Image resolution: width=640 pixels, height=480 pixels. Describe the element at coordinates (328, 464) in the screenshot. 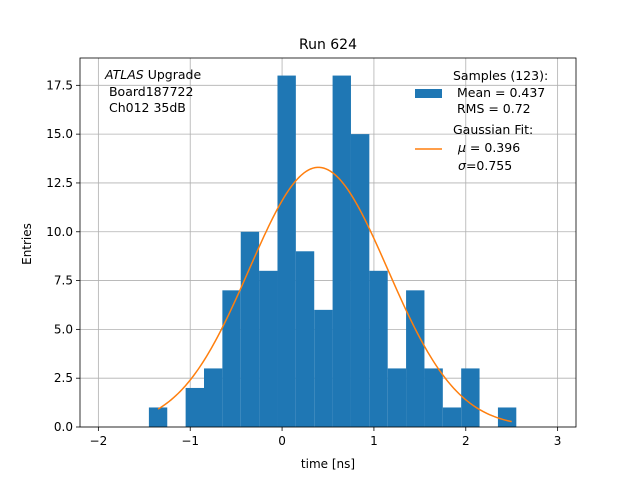

I see `x-axis-label: time [ns]` at that location.